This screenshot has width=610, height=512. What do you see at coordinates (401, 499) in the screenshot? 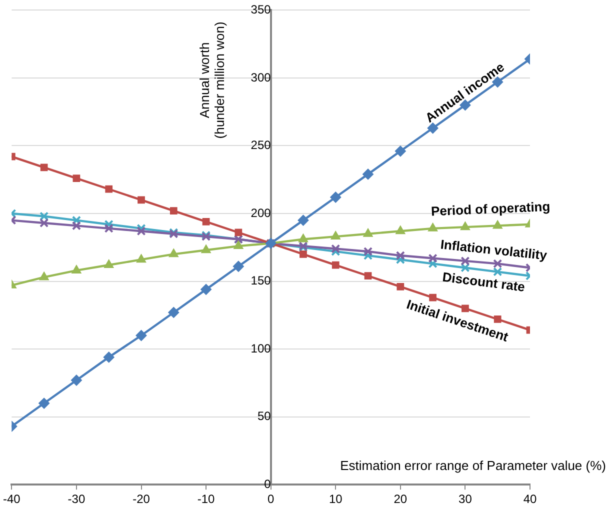
I see `x-tick-label: 20` at bounding box center [401, 499].